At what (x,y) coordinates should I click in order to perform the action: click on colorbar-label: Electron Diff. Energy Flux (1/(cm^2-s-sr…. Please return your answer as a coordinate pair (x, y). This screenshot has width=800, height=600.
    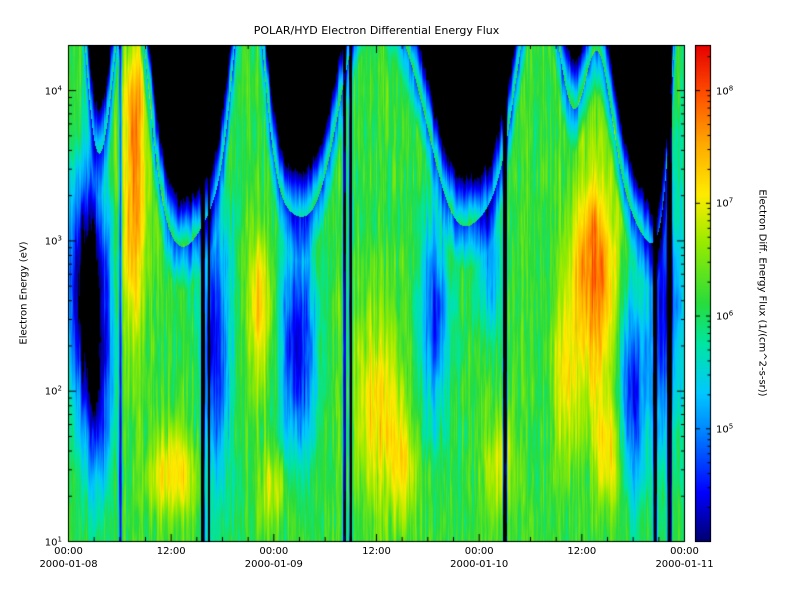
    Looking at the image, I should click on (762, 293).